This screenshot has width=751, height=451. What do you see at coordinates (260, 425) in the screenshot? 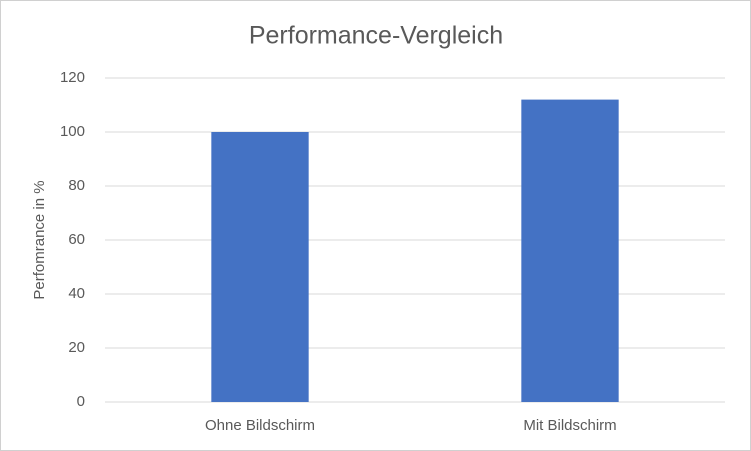
I see `x-tick-label: Ohne Bildschirm` at bounding box center [260, 425].